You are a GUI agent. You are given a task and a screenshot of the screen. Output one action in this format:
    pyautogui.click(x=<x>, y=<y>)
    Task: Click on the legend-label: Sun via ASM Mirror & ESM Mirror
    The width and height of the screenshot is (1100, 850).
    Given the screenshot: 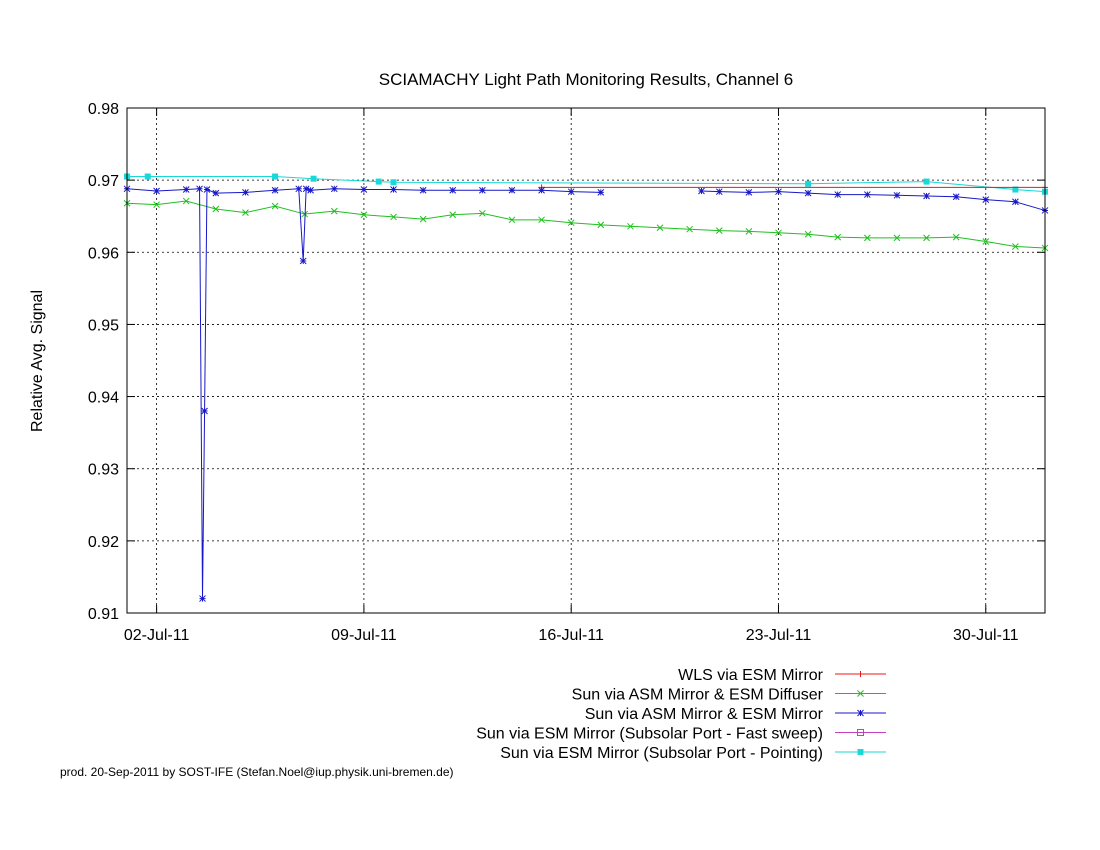 What is the action you would take?
    pyautogui.click(x=704, y=714)
    